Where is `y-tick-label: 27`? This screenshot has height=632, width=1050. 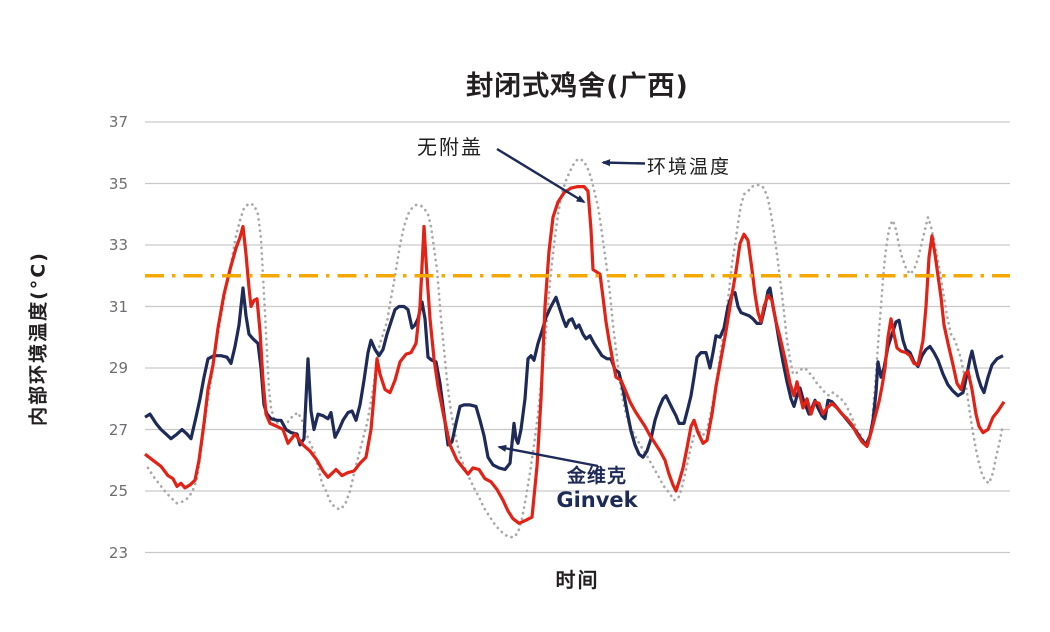
y-tick-label: 27 is located at coordinates (118, 429).